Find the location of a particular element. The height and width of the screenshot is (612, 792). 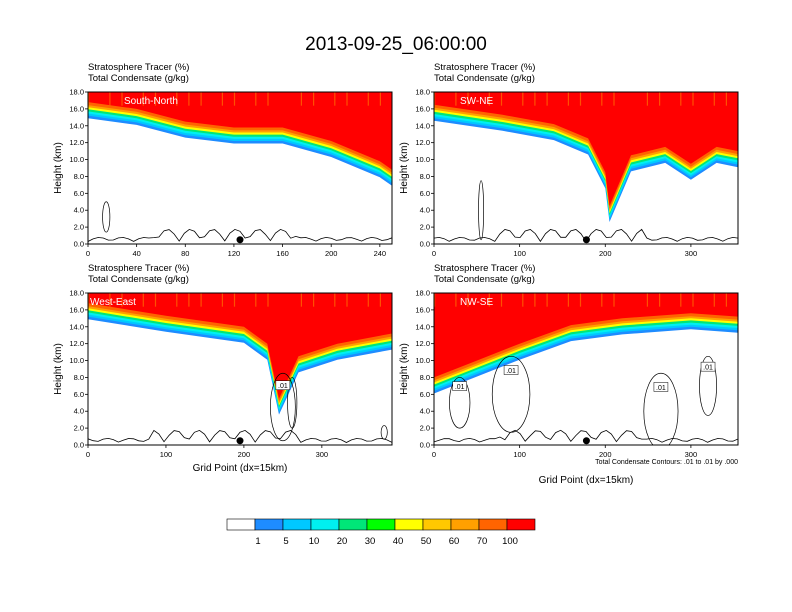

y-tick-label: 4.0 is located at coordinates (425, 210).